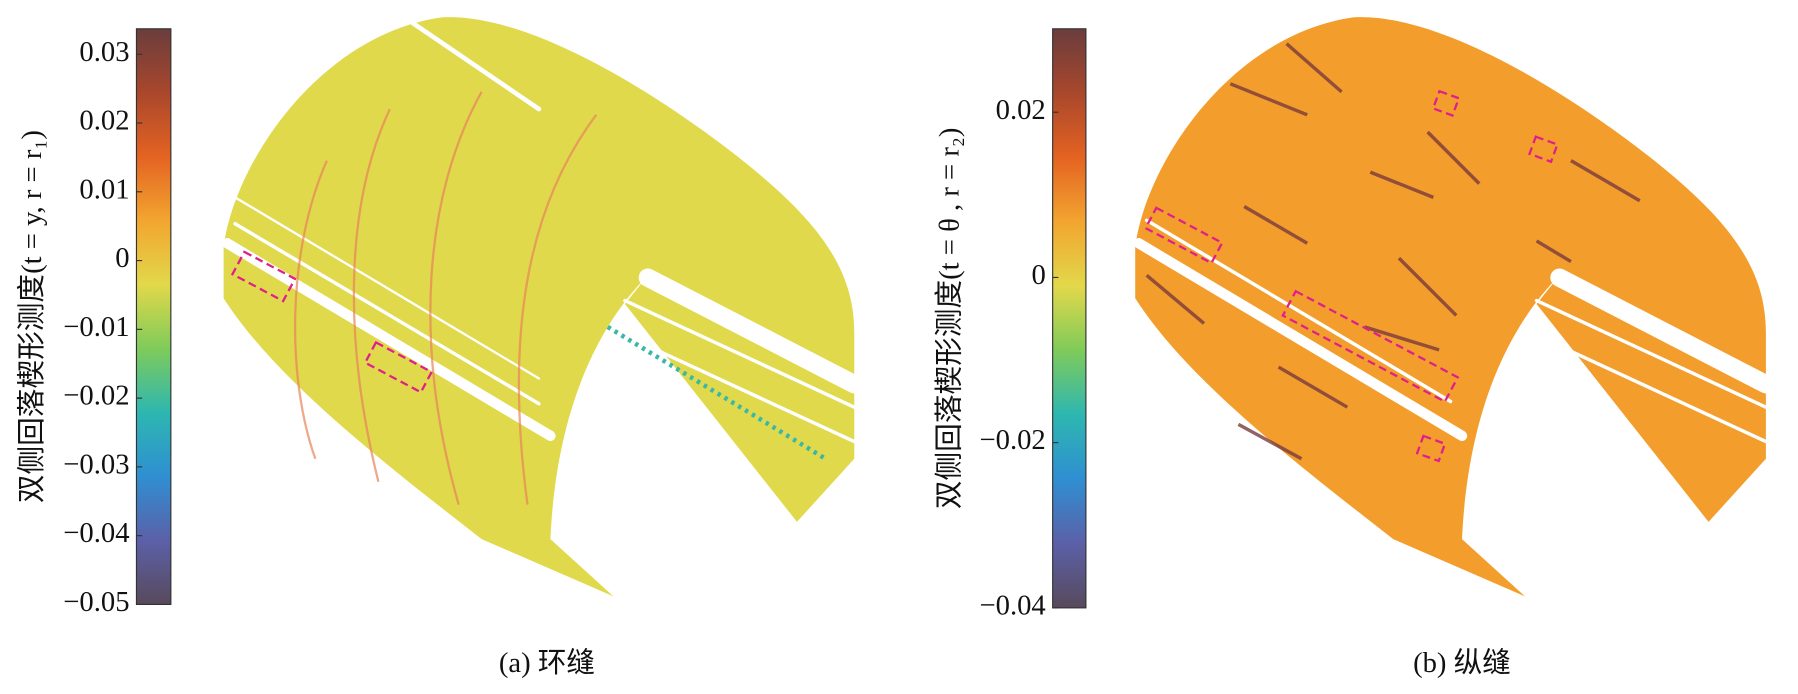 This screenshot has height=694, width=1798. I want to click on y-tick-label: −0.05, so click(96, 602).